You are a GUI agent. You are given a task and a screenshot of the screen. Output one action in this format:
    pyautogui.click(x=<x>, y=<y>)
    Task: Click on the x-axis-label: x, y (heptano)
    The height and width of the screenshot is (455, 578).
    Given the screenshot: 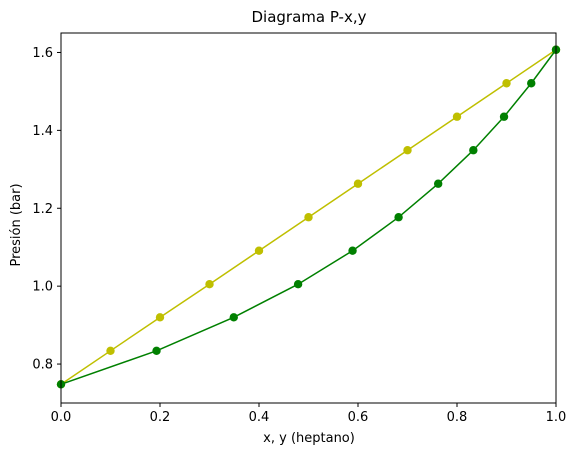 What is the action you would take?
    pyautogui.click(x=309, y=438)
    